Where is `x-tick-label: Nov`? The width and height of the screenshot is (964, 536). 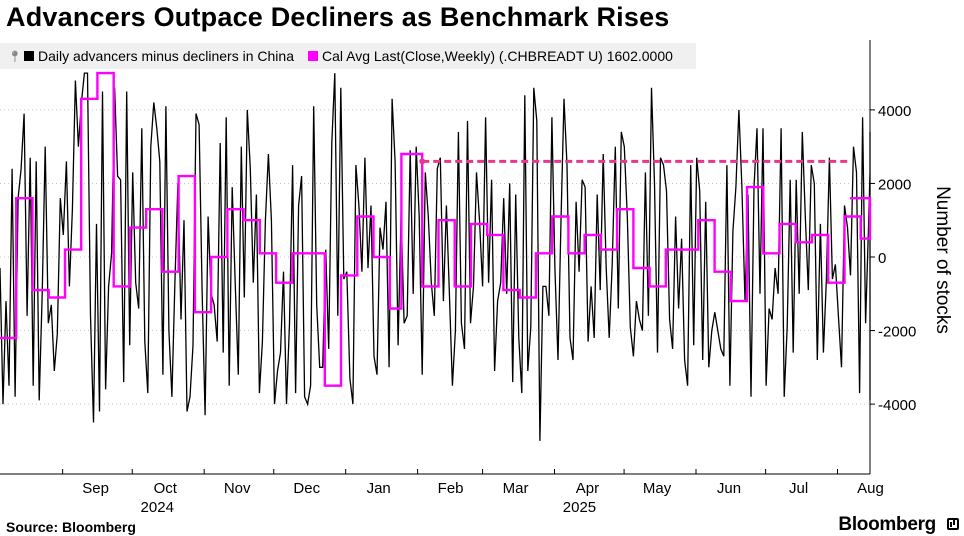 x-tick-label: Nov is located at coordinates (237, 488).